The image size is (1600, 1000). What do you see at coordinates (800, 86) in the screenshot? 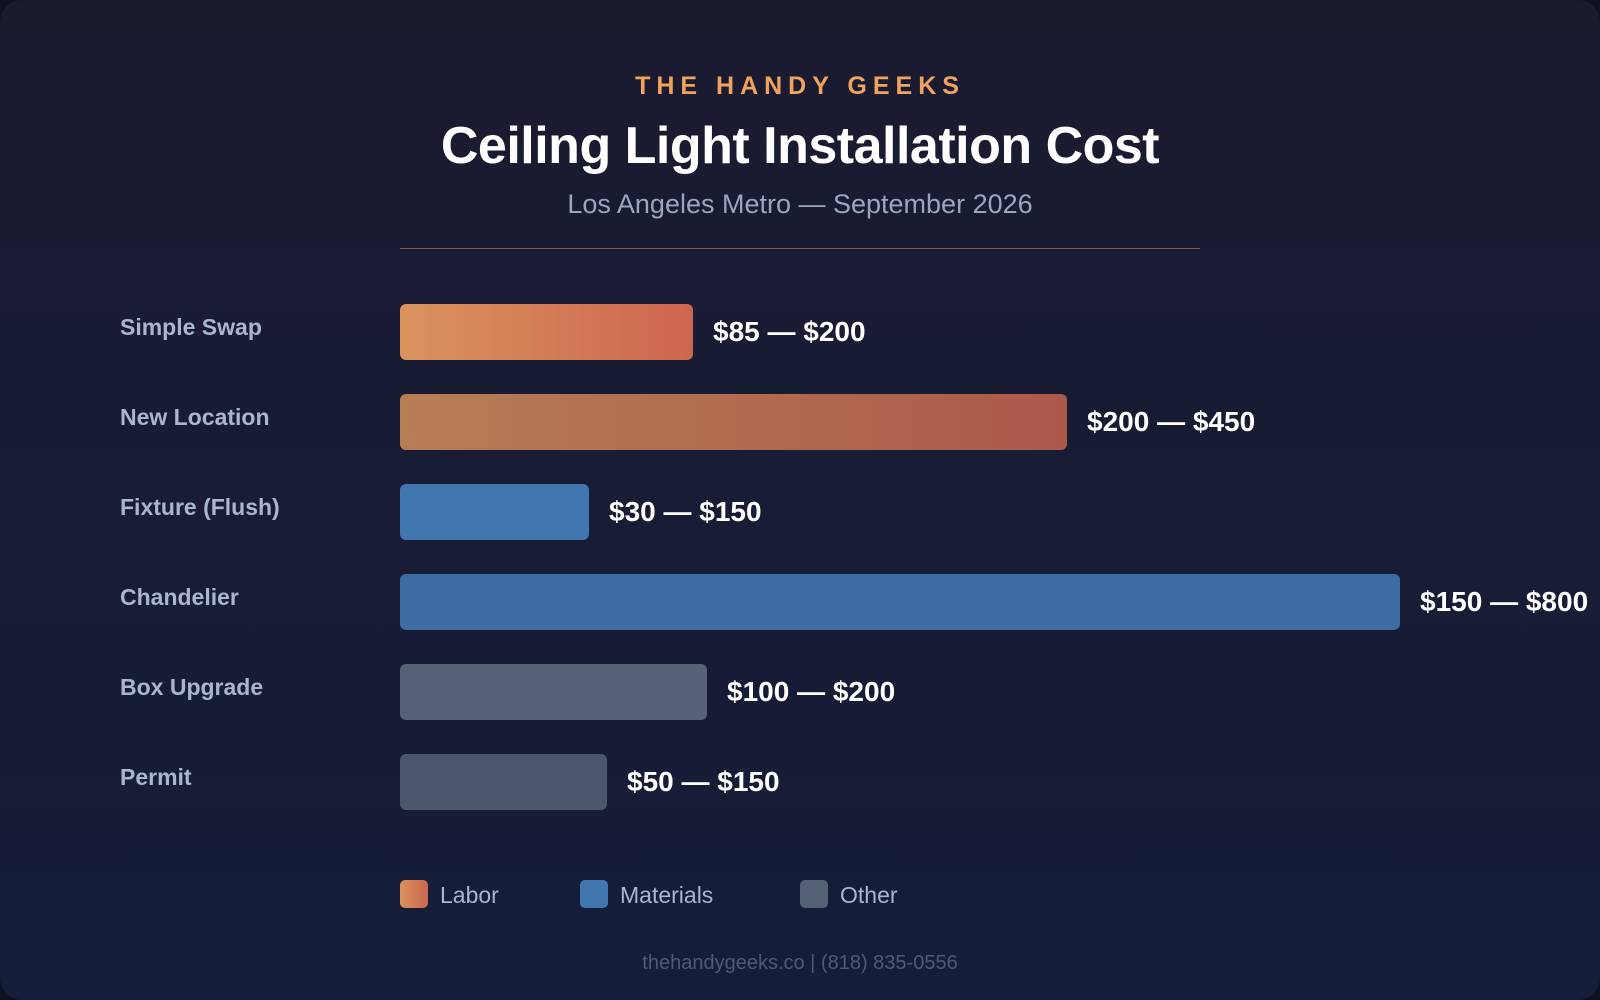
I see `brand-name: THE HANDY GEEKS` at bounding box center [800, 86].